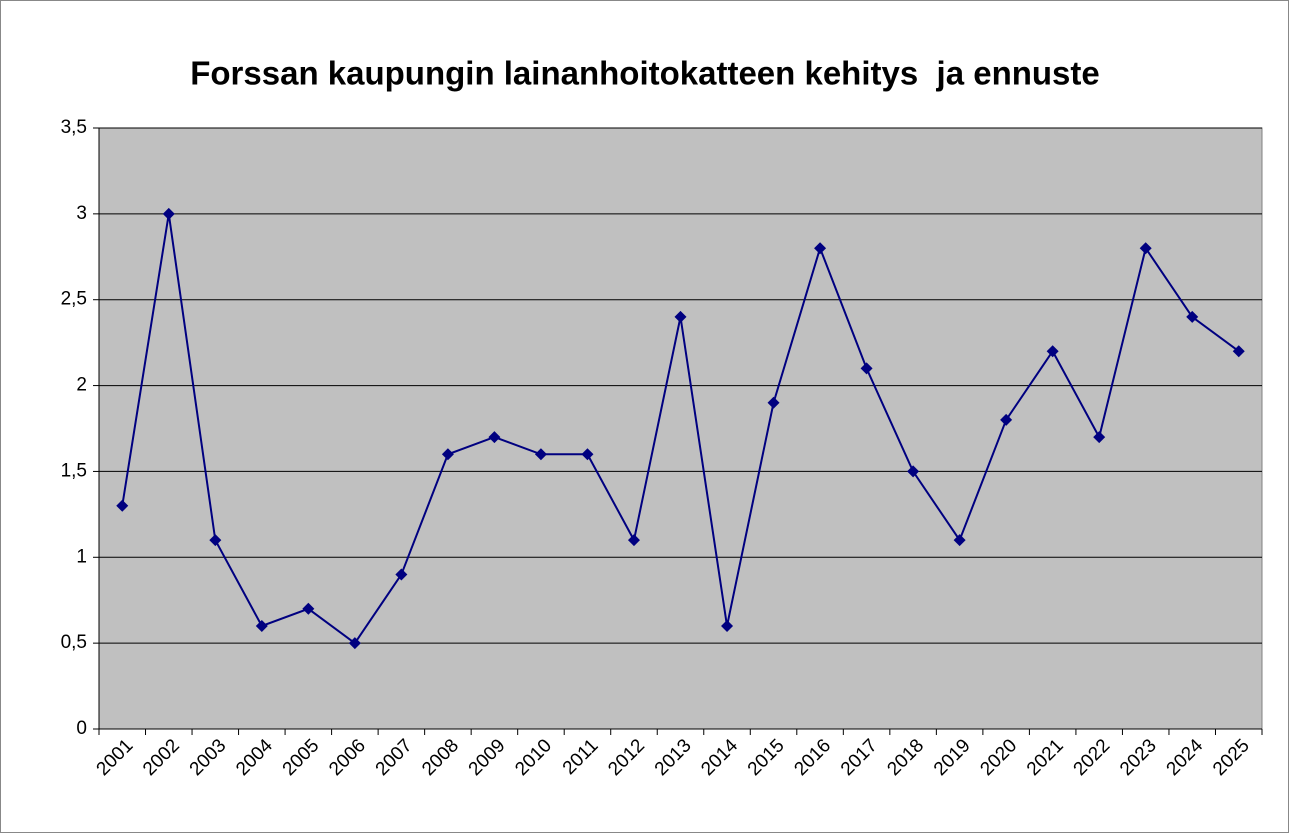 The width and height of the screenshot is (1290, 834). I want to click on y-tick-label: 3,5, so click(74, 127).